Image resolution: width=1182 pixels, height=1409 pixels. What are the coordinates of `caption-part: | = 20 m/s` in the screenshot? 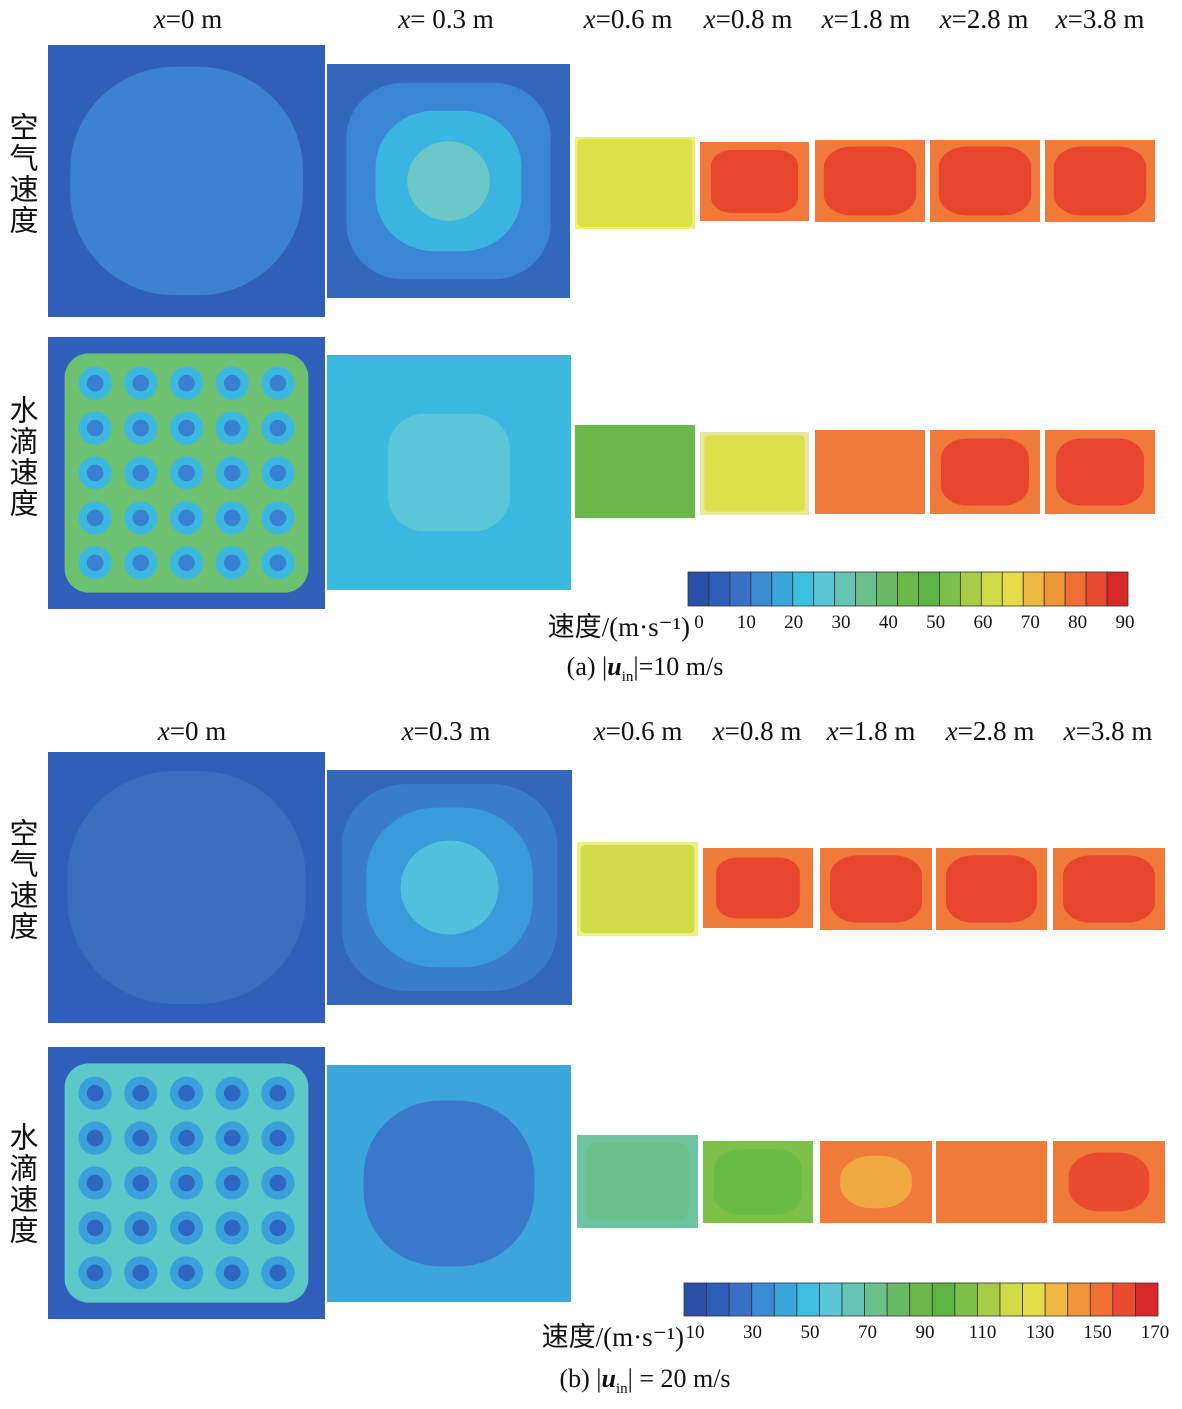 It's located at (679, 1378).